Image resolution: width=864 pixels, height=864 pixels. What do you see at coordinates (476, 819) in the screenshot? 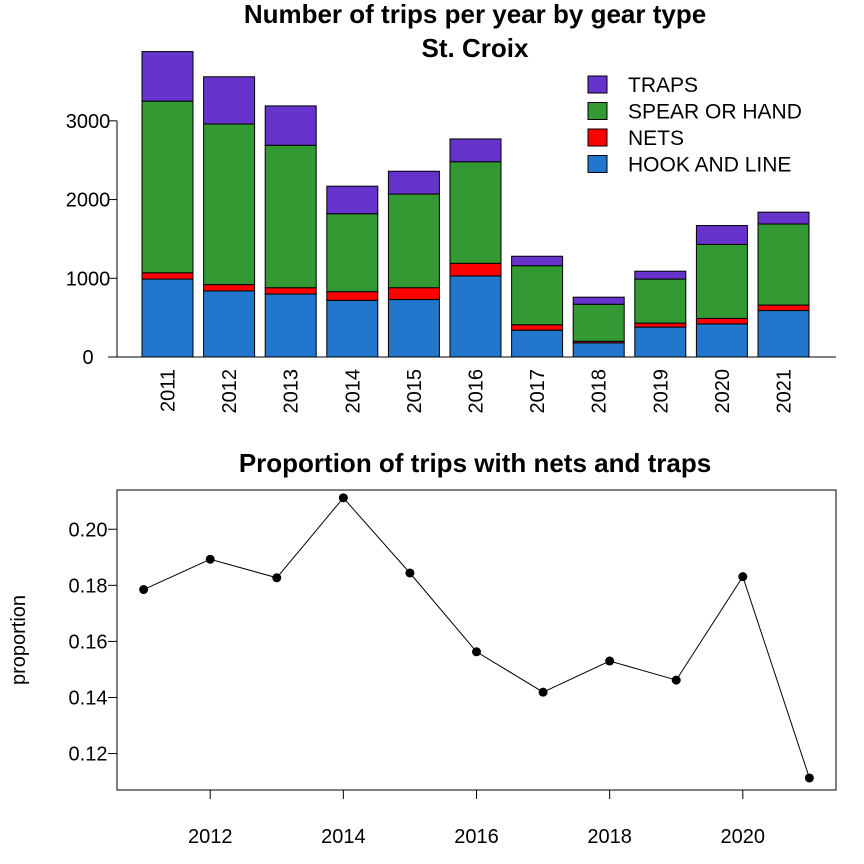
I see `line-x-ticks: 2012 2014 2016 2018 2020` at bounding box center [476, 819].